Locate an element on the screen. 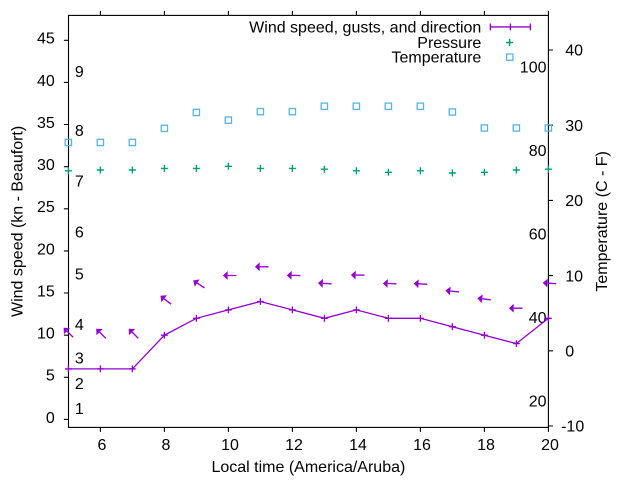 Image resolution: width=640 pixels, height=485 pixels. svg-text: Wind speed (kn - Beaufort) is located at coordinates (18, 221).